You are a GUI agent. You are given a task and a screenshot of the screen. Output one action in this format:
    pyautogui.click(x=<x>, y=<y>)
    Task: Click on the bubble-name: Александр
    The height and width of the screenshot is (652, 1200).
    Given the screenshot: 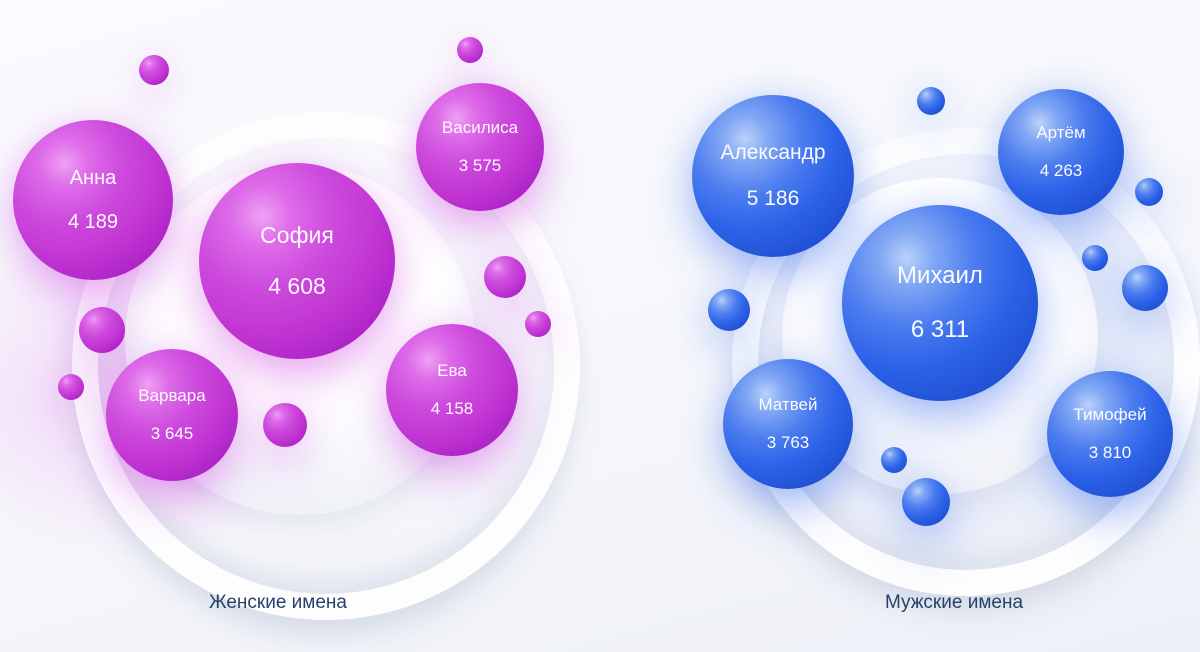 What is the action you would take?
    pyautogui.click(x=773, y=152)
    